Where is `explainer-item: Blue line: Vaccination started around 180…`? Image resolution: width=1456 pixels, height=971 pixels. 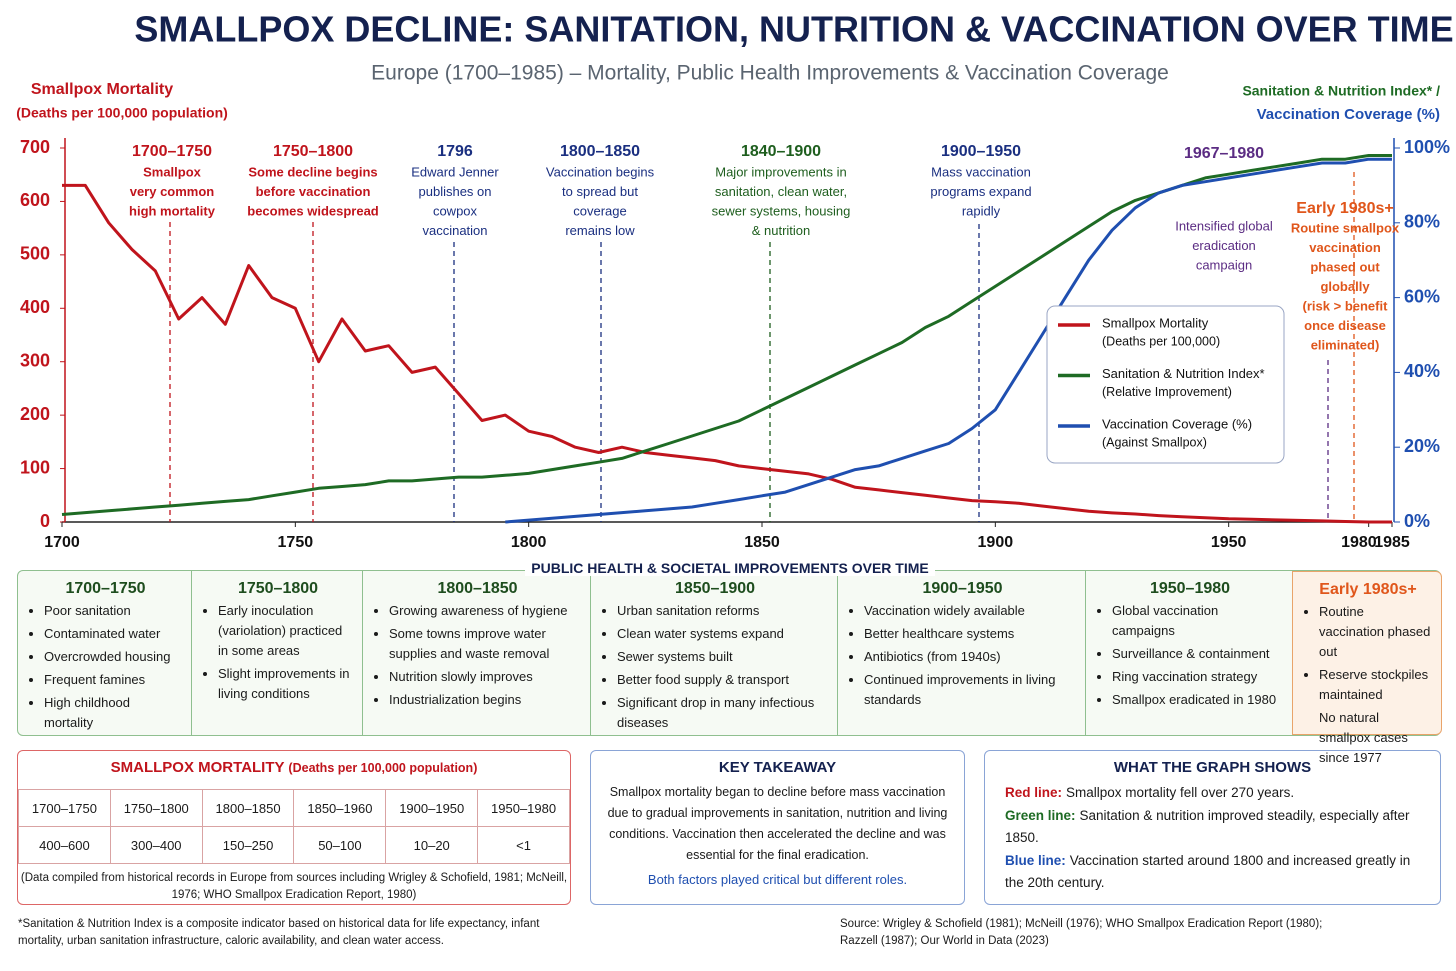 explainer-item: Blue line: Vaccination started around 180… is located at coordinates (1212, 872).